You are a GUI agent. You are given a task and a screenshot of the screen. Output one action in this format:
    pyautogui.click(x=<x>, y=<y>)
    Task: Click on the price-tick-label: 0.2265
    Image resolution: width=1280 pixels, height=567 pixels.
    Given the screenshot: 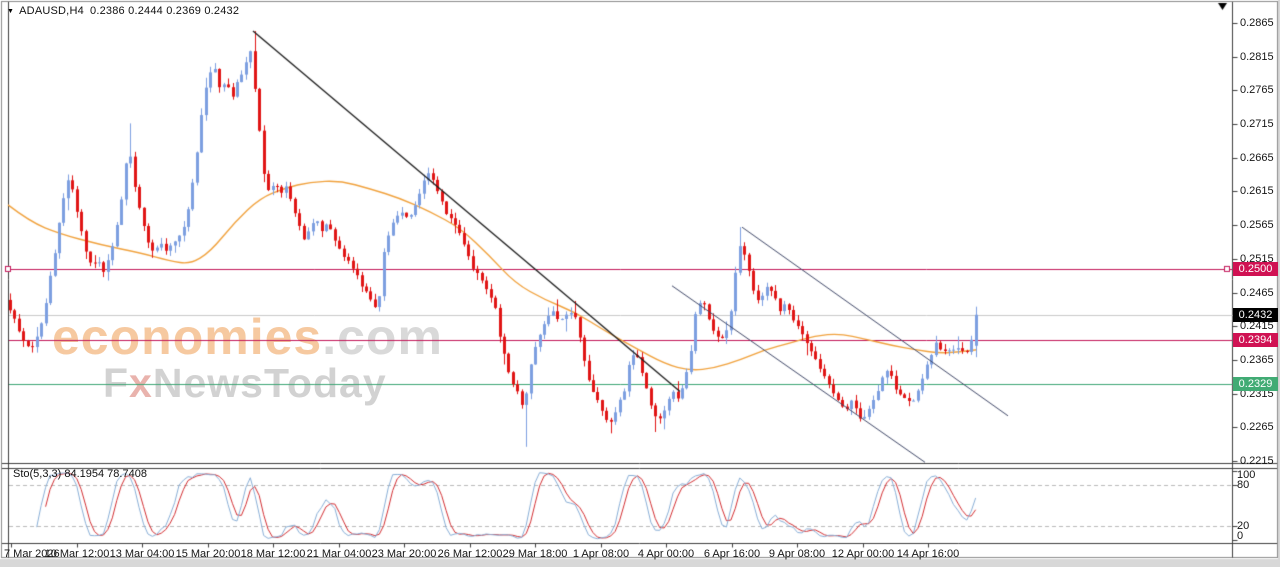 What is the action you would take?
    pyautogui.click(x=1257, y=427)
    